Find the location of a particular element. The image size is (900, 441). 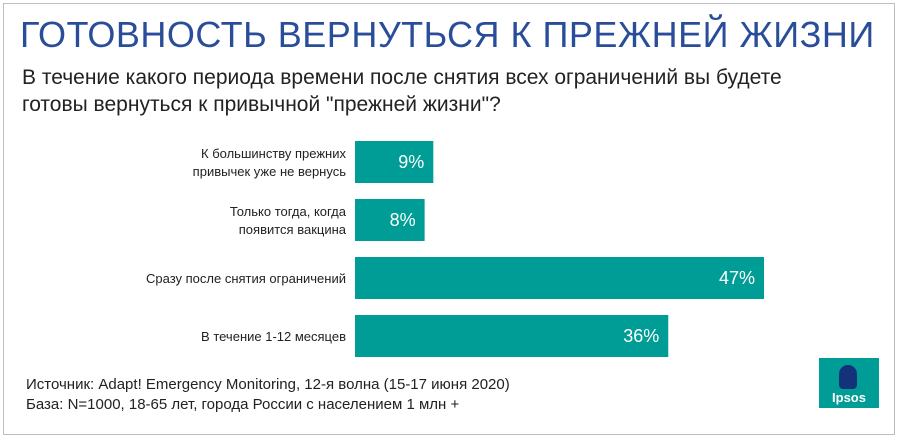

category-label-1-line-1: появится вакцина is located at coordinates (293, 229).